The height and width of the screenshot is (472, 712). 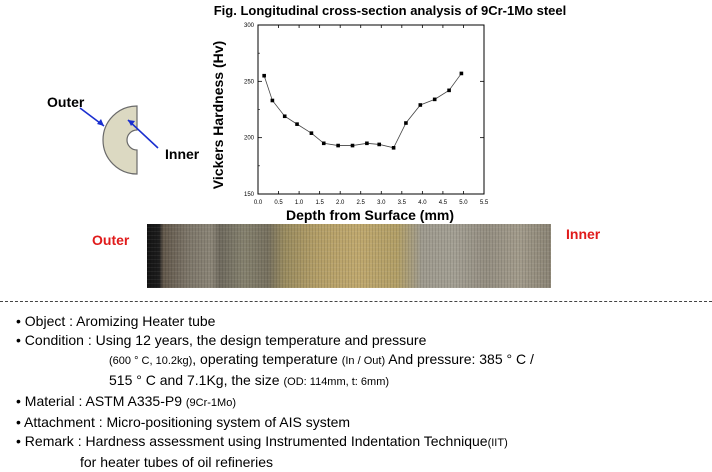 What do you see at coordinates (249, 195) in the screenshot?
I see `y-tick-label: 150` at bounding box center [249, 195].